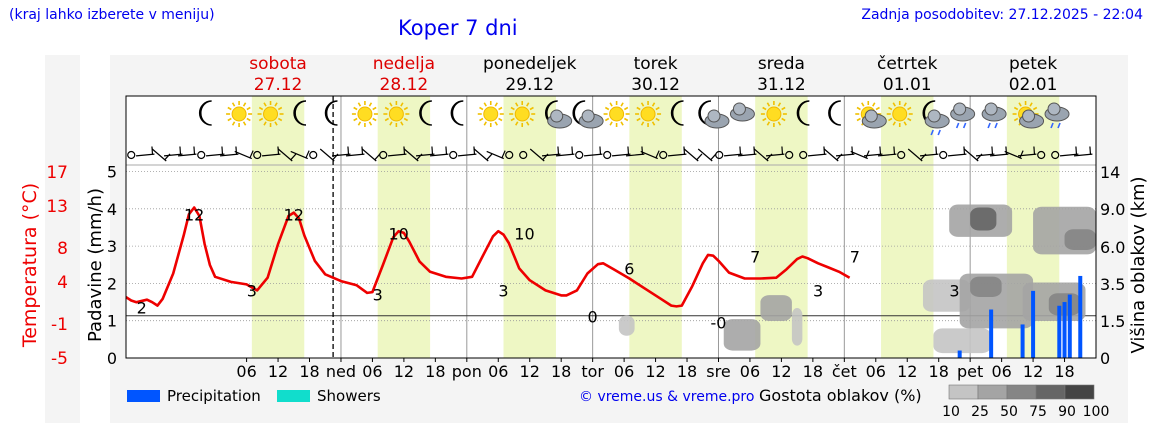 The height and width of the screenshot is (443, 1152). I want to click on precip-bar, so click(1059, 331).